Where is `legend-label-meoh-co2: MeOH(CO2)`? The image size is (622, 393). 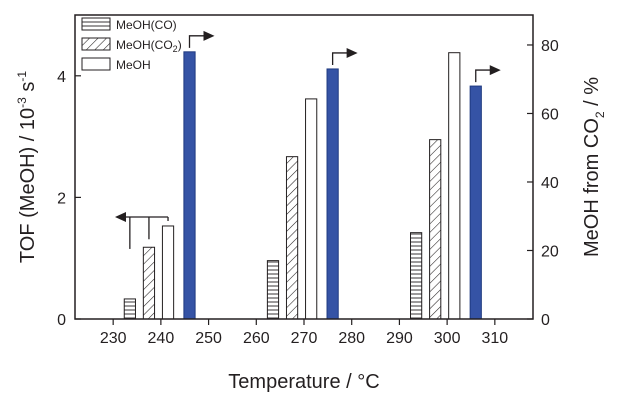 legend-label-meoh-co2: MeOH(CO2) is located at coordinates (149, 46).